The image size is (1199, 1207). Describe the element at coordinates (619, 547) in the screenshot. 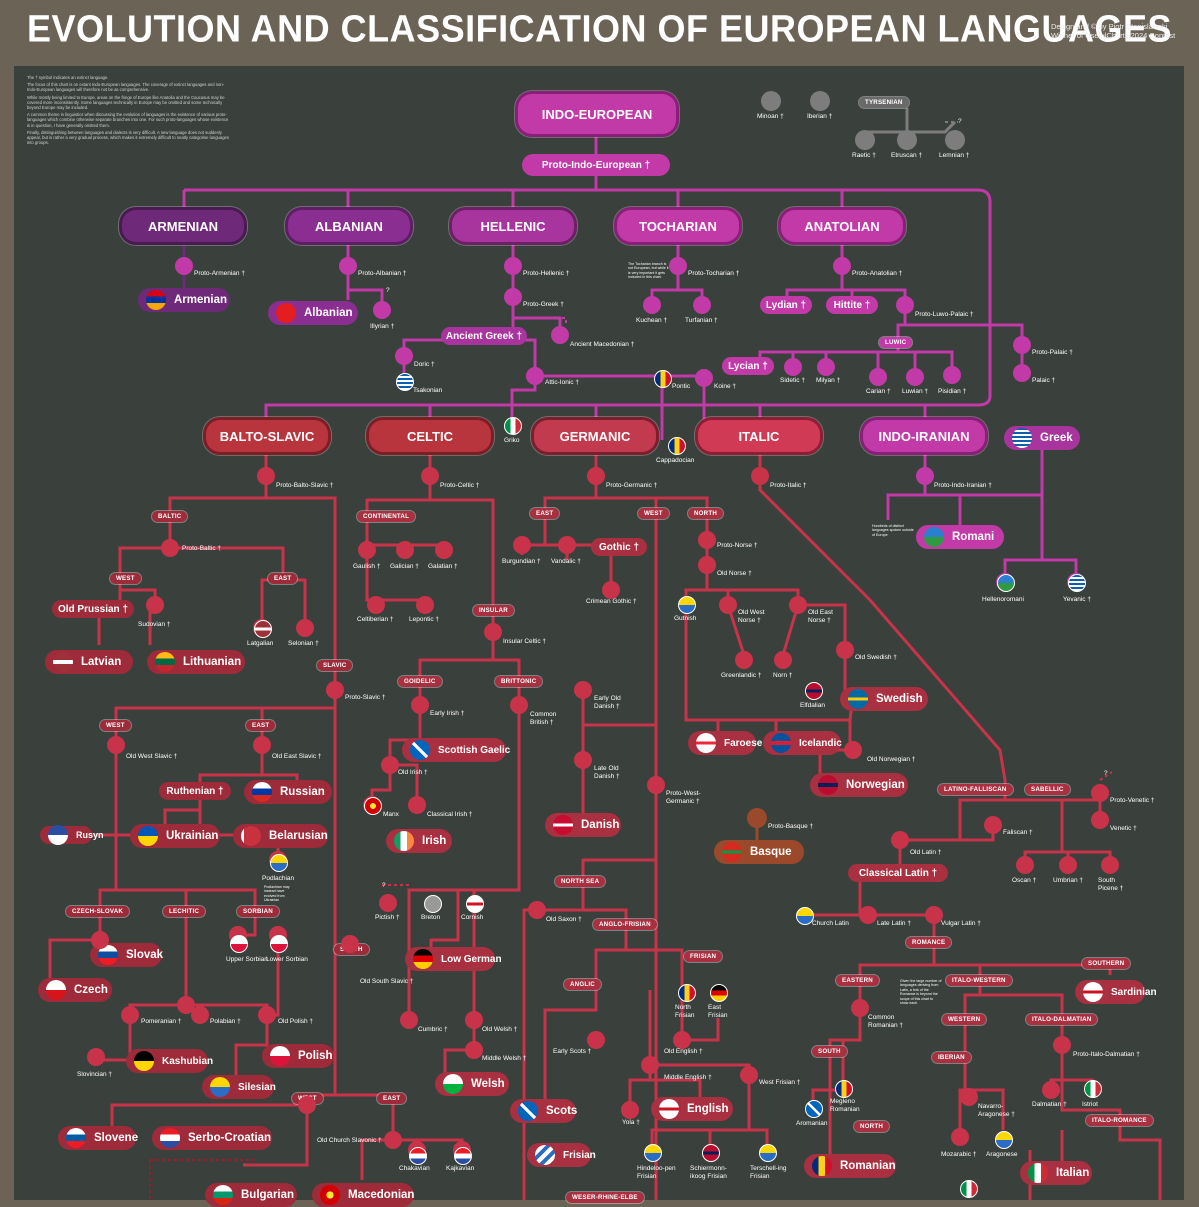

I see `gothic-node: Gothic †` at that location.